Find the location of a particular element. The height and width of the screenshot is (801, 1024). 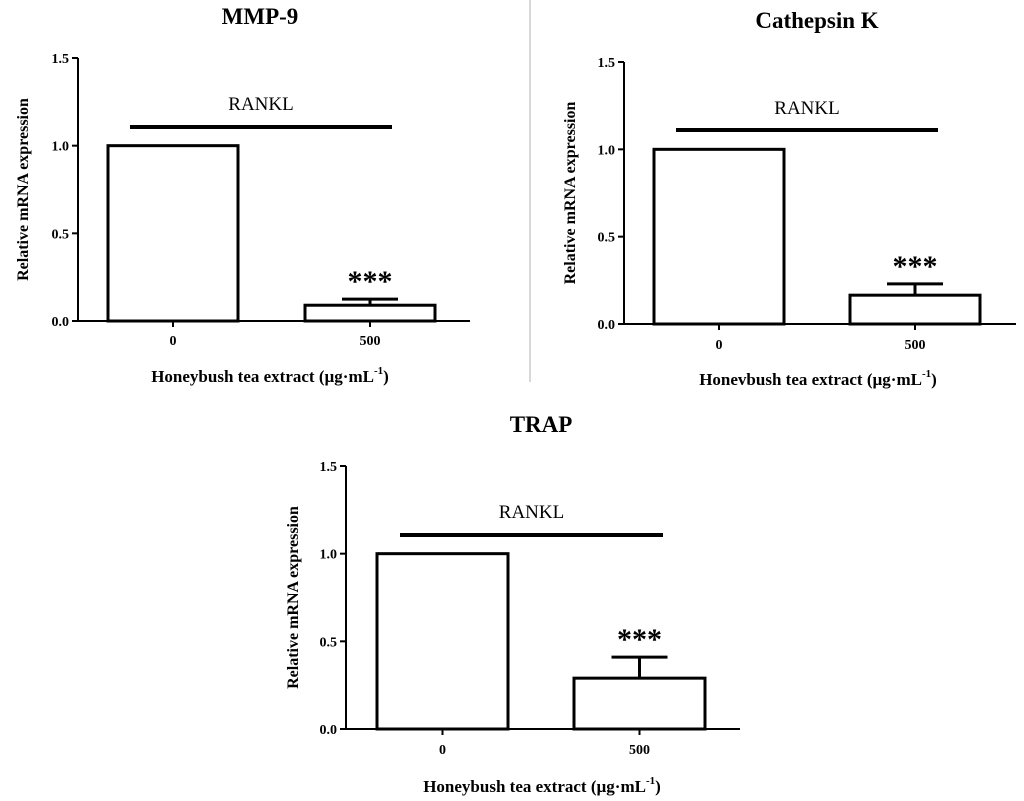

x-axis-label: Honevbush tea extract (µg·mL-1) is located at coordinates (818, 378).